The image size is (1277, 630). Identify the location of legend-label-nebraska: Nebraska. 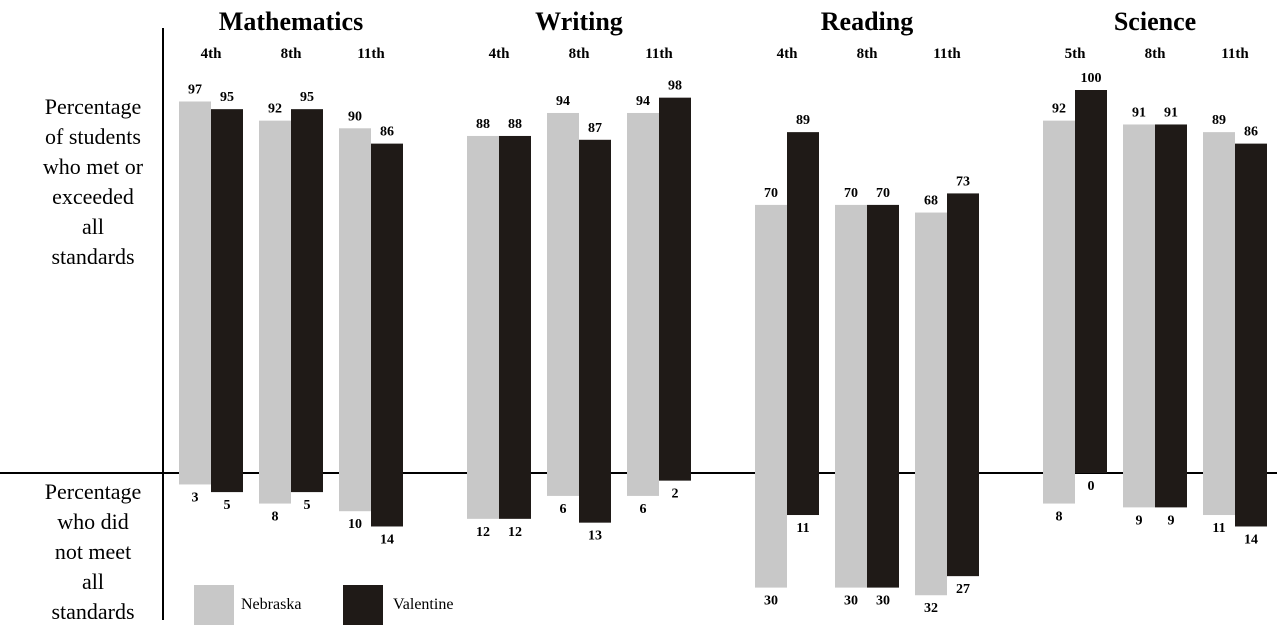
(271, 604).